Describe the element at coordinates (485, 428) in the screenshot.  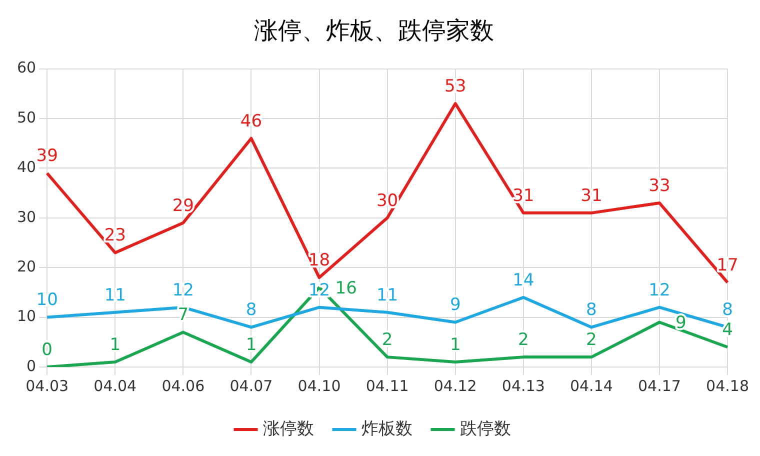
I see `legend-label: 跌停数` at that location.